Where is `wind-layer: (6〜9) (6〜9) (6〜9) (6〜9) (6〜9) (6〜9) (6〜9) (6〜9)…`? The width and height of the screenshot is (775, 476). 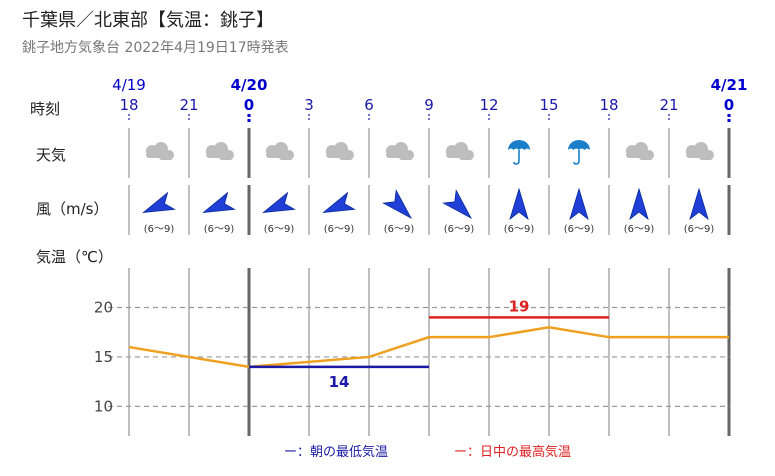 wind-layer: (6〜9) (6〜9) (6〜9) (6〜9) (6〜9) (6〜9) (6〜9) (6〜9)… is located at coordinates (428, 211).